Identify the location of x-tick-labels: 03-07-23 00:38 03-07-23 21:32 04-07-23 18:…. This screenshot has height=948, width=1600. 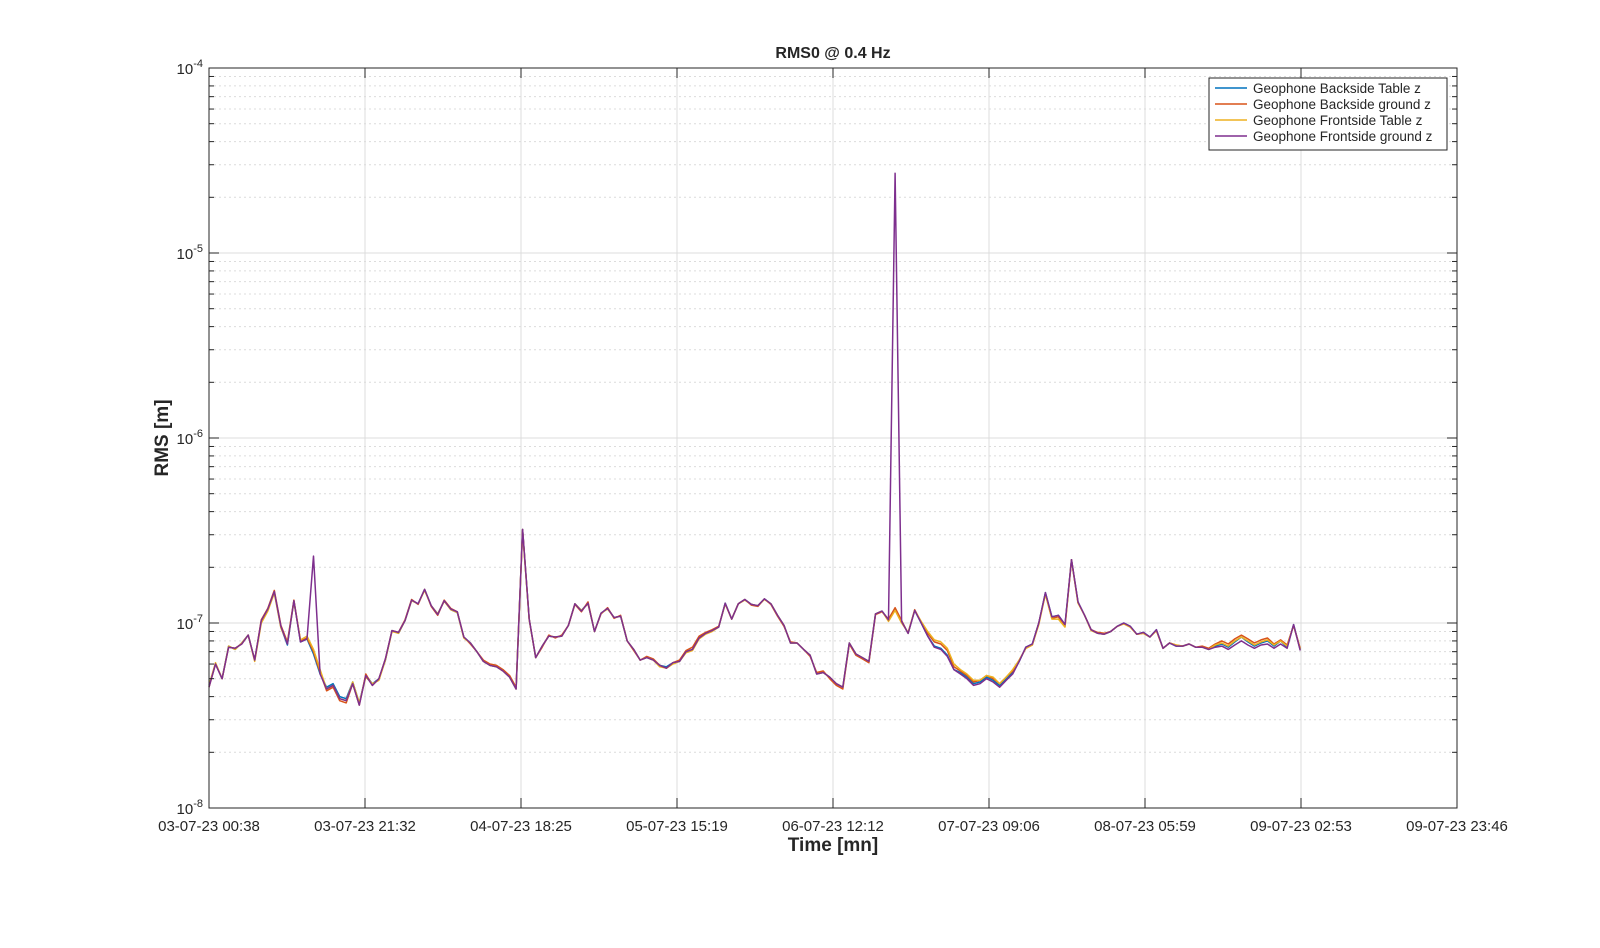
(833, 826).